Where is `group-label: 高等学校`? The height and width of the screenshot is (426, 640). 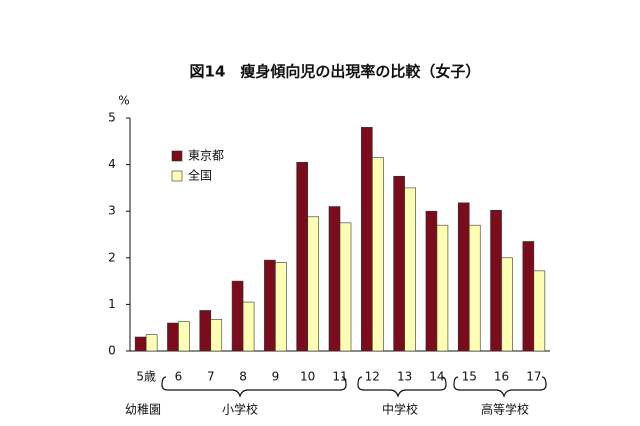
group-label: 高等学校 is located at coordinates (505, 409).